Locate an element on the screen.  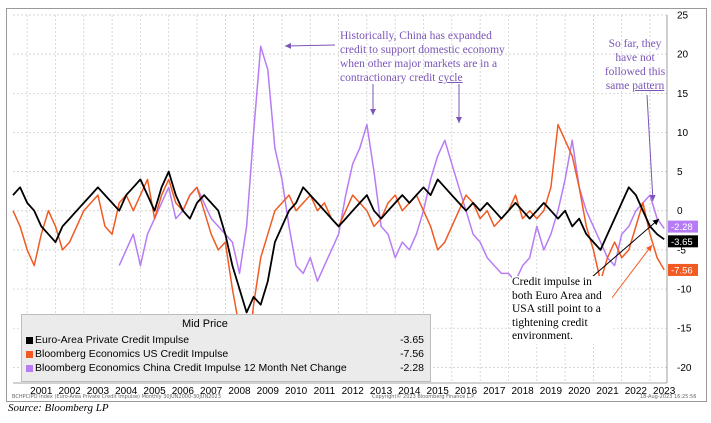
annotation-china-underline: cycle is located at coordinates (450, 78).